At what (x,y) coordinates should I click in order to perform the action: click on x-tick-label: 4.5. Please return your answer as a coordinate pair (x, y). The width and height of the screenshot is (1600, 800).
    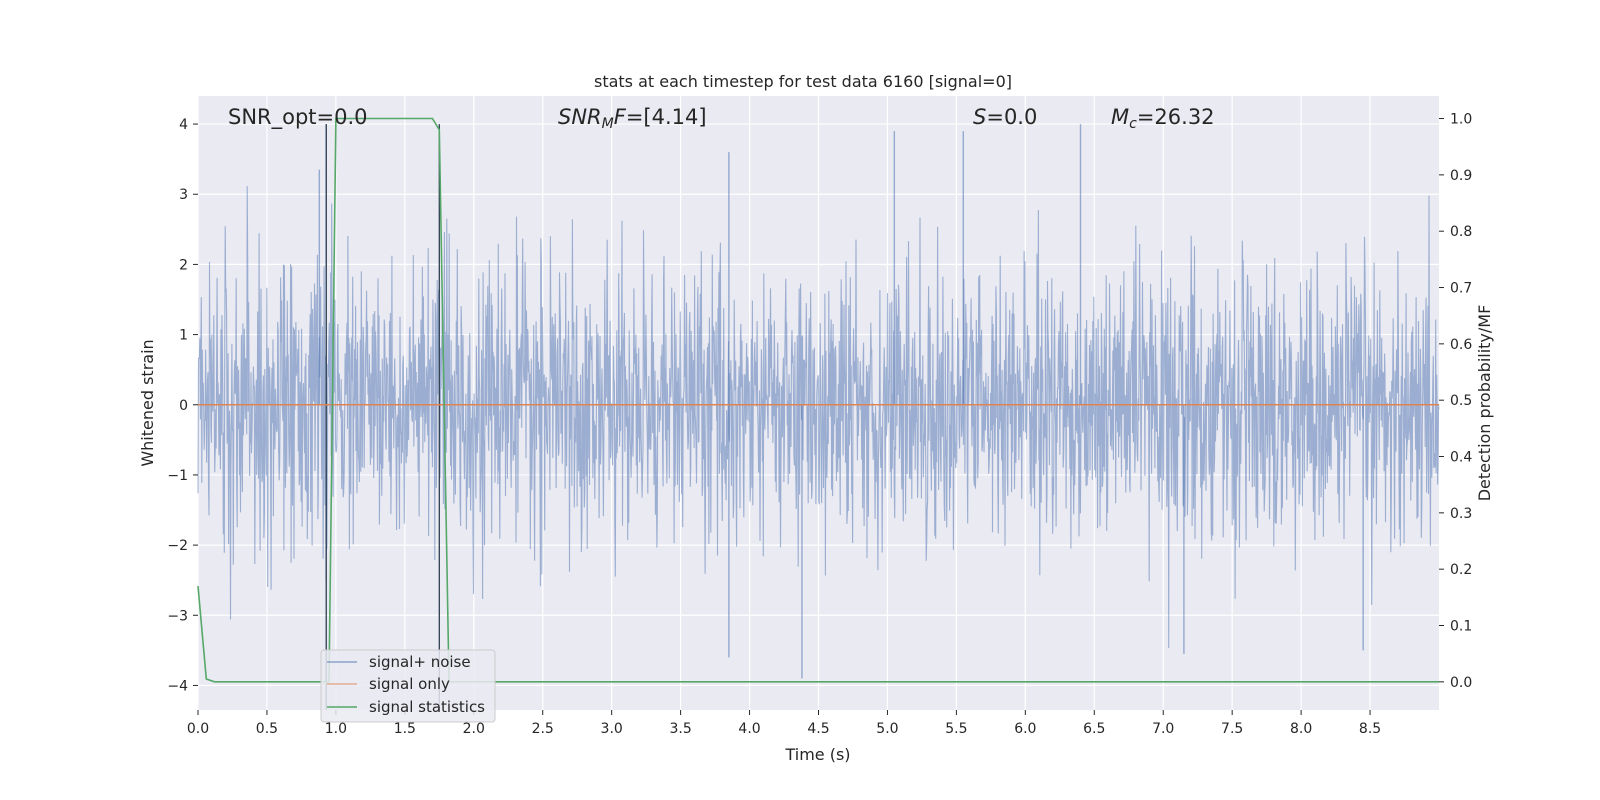
    Looking at the image, I should click on (818, 729).